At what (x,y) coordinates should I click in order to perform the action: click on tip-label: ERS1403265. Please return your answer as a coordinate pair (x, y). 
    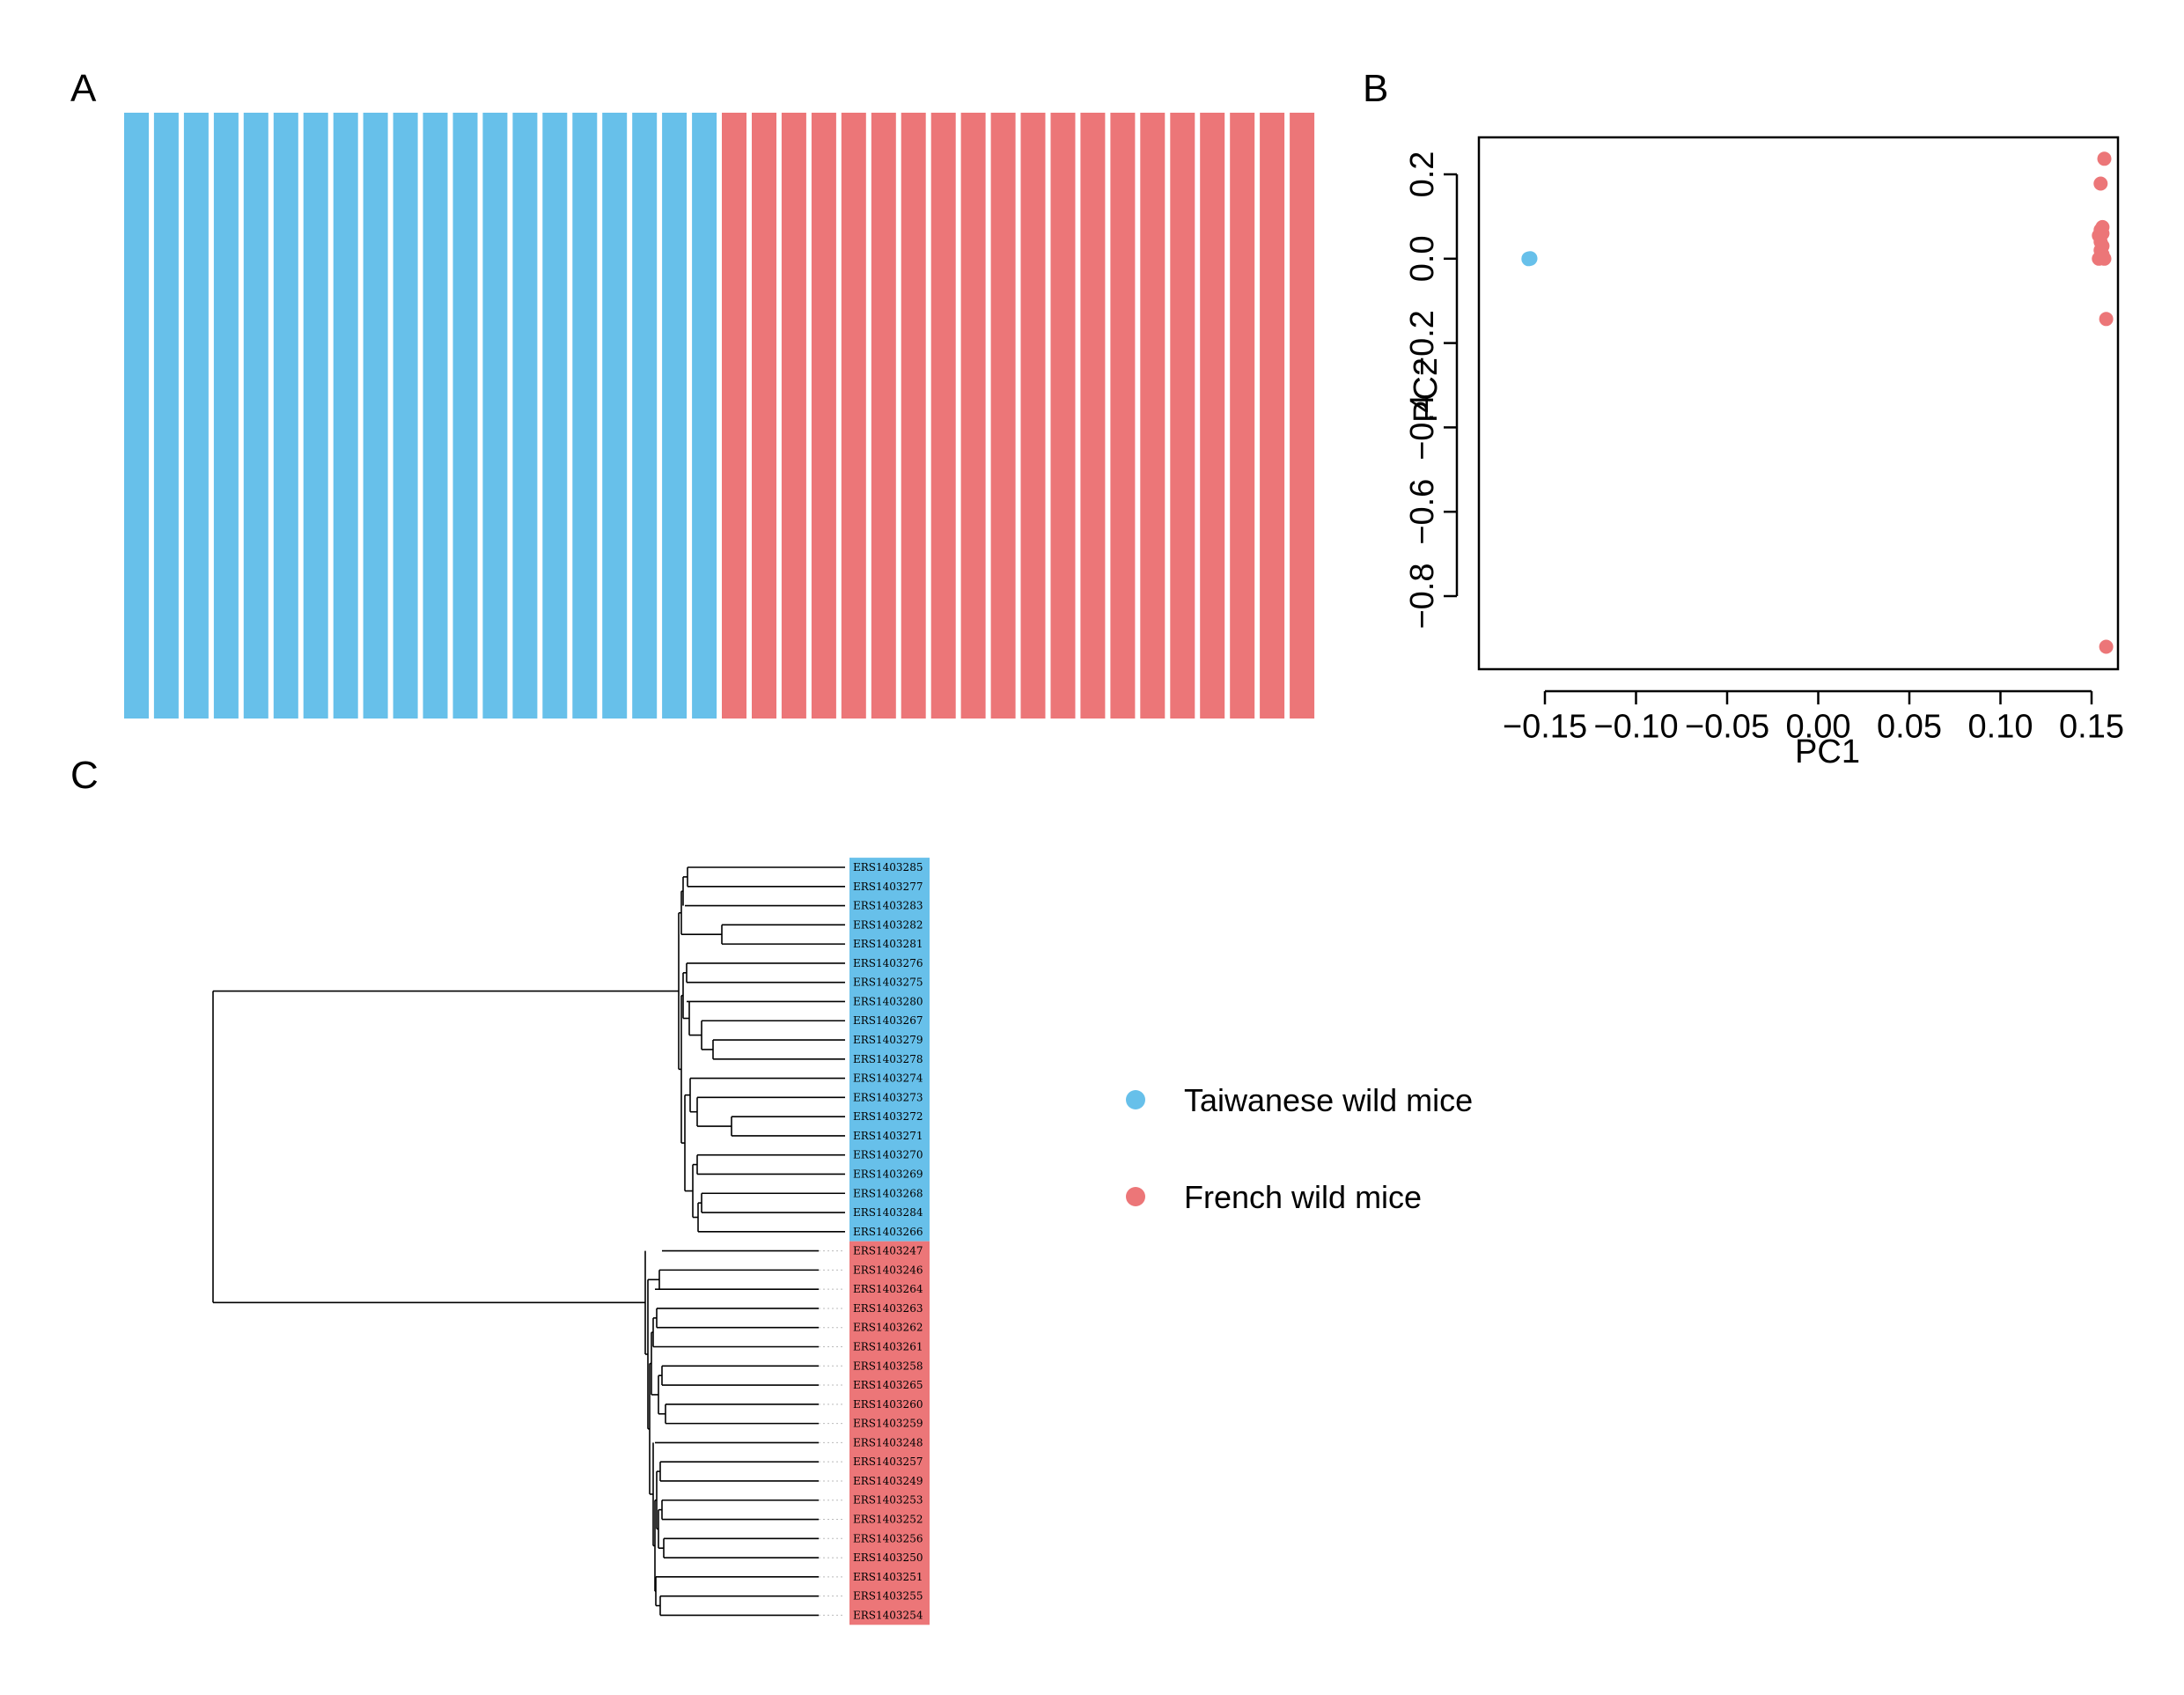
    Looking at the image, I should click on (888, 1385).